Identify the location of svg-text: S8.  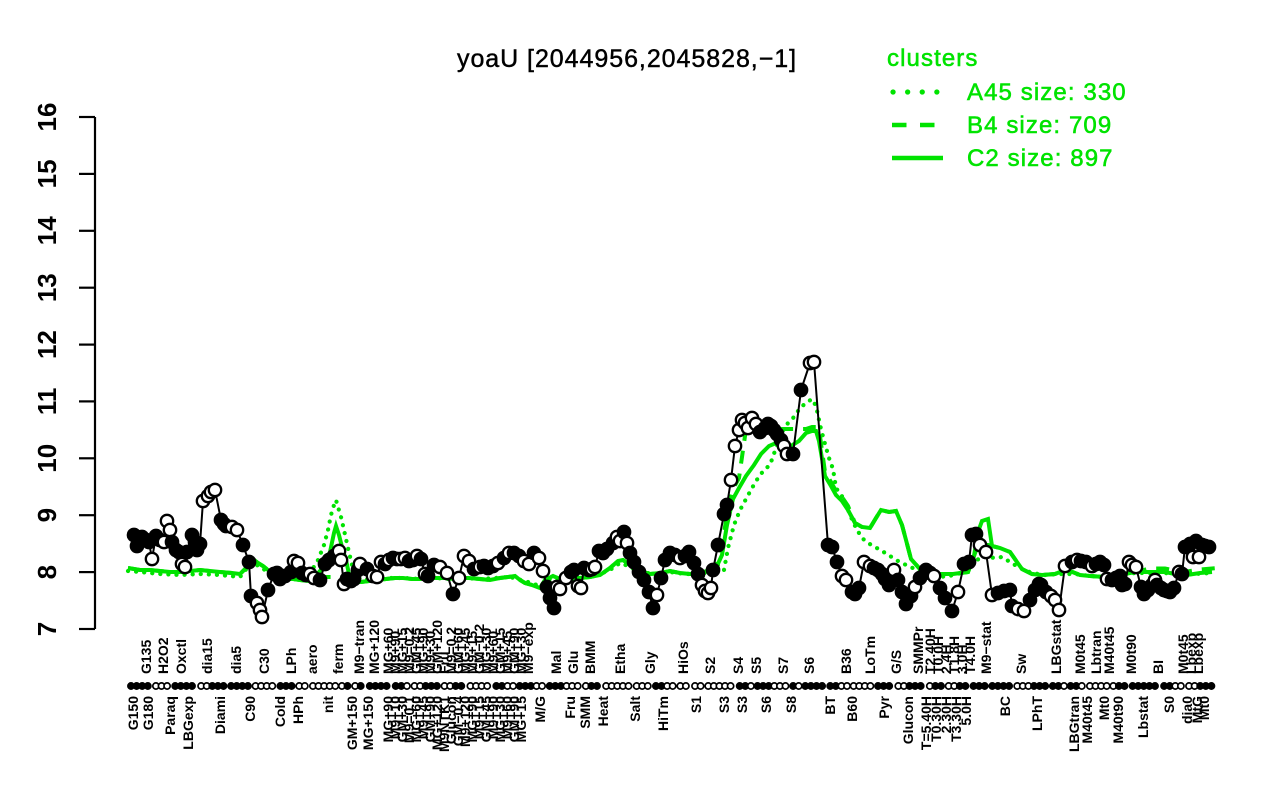
(791, 704).